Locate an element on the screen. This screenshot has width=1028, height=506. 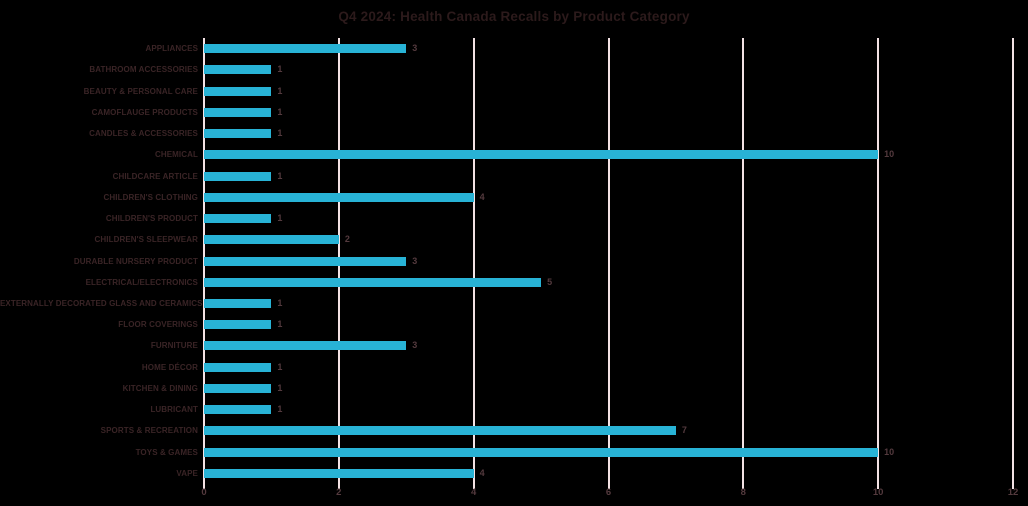
bar-bathroom-accessories is located at coordinates (238, 70).